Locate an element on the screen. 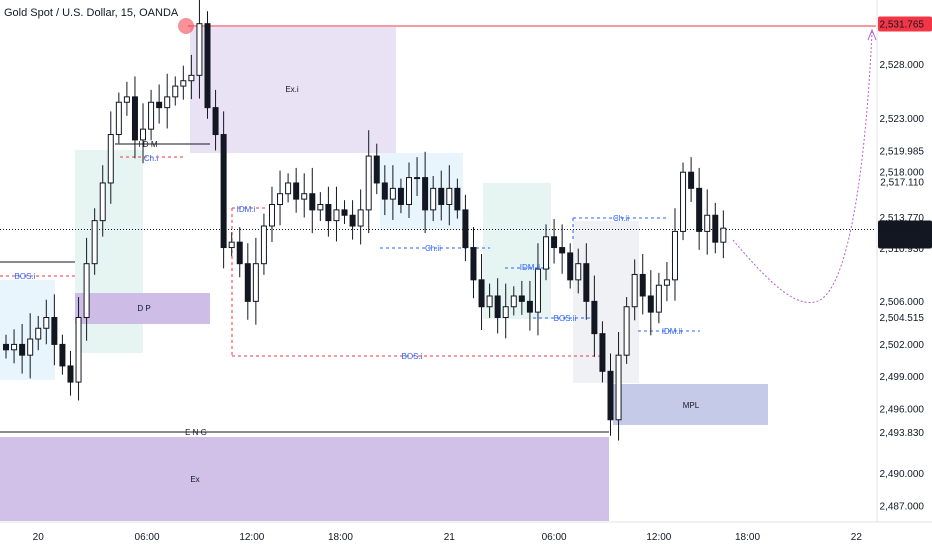 This screenshot has height=550, width=932. price-label: 2,504.515 is located at coordinates (902, 318).